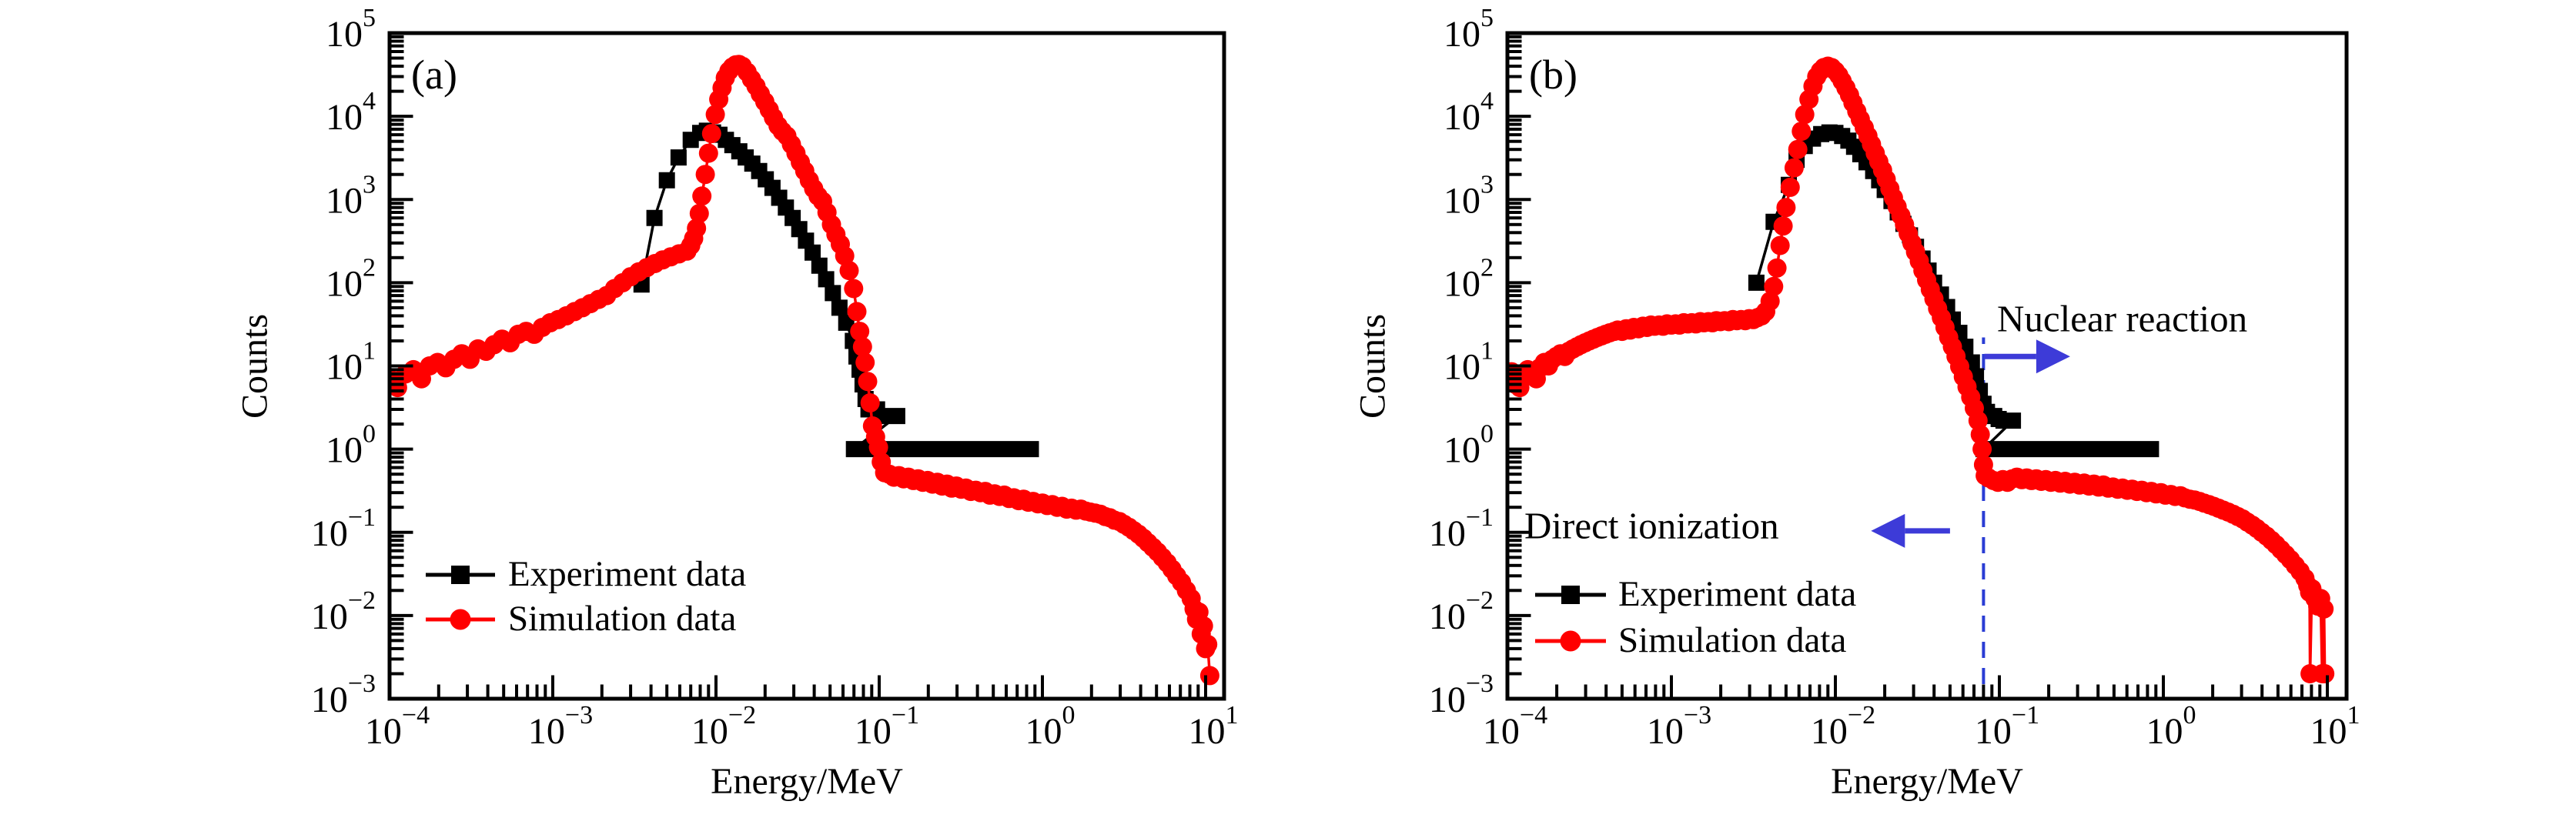 The height and width of the screenshot is (818, 2576). I want to click on panel-b-left-arrow, so click(1910, 530).